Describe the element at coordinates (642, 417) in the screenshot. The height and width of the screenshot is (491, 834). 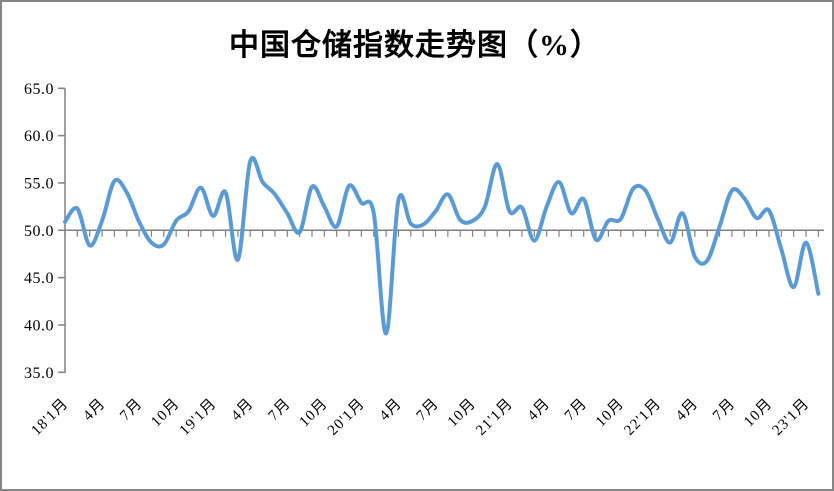
I see `x-axis-tick-label: 22'1月` at that location.